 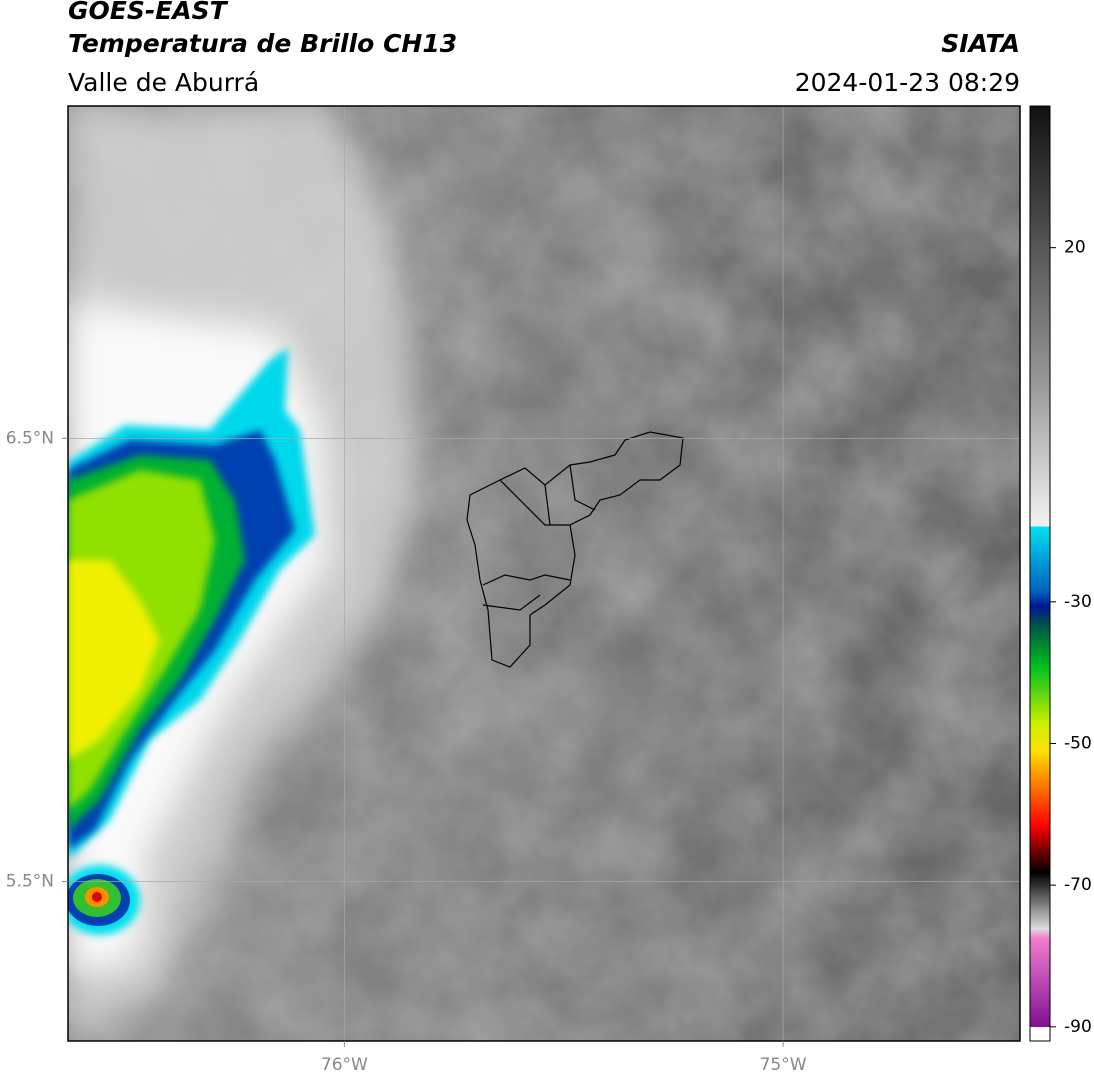 I want to click on region: Valle de Aburrá, so click(x=163, y=82).